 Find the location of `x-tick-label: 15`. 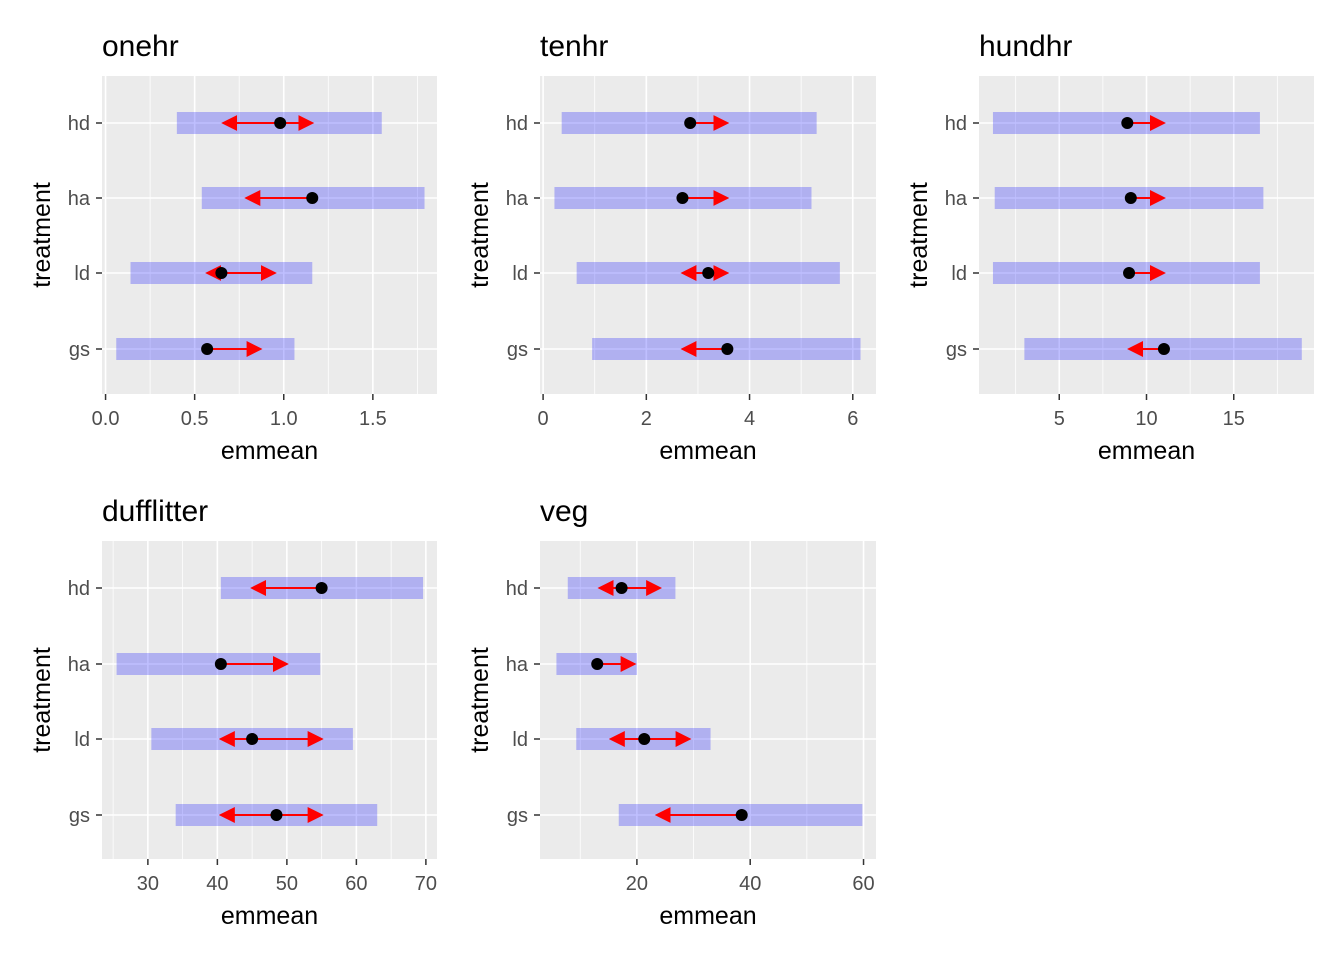

x-tick-label: 15 is located at coordinates (1234, 419).